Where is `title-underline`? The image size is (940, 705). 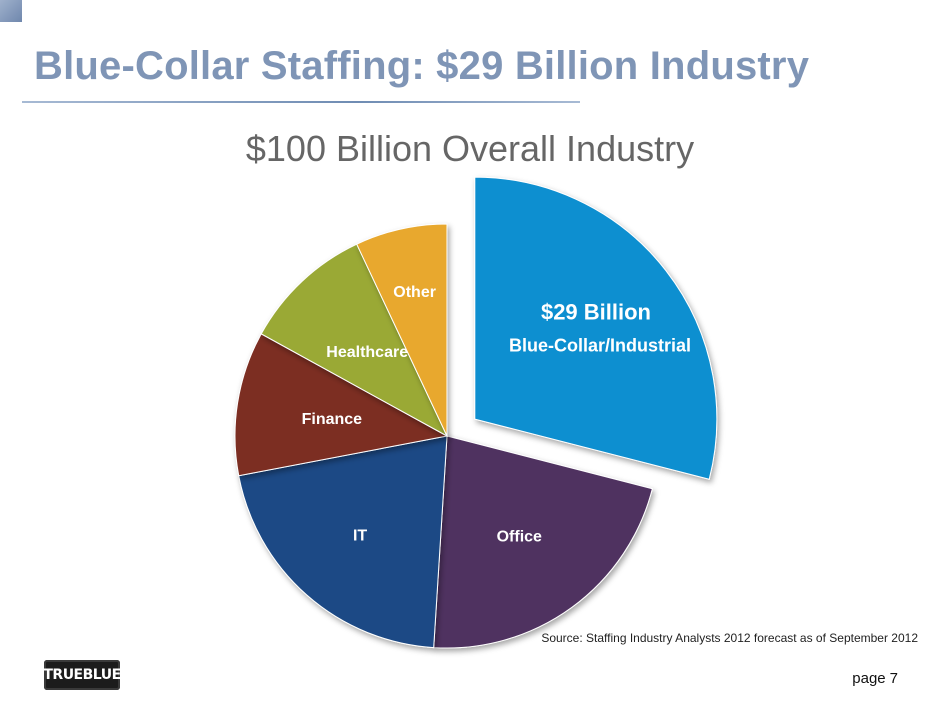 title-underline is located at coordinates (301, 102).